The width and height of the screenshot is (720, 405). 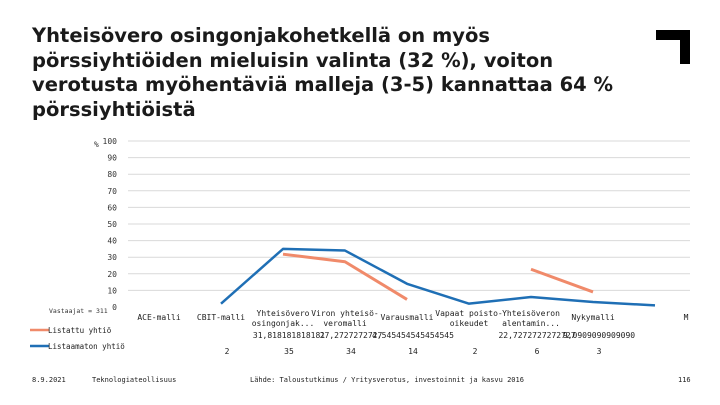 What do you see at coordinates (344, 318) in the screenshot?
I see `x-category-label: Viron yhteisö-veromalli` at bounding box center [344, 318].